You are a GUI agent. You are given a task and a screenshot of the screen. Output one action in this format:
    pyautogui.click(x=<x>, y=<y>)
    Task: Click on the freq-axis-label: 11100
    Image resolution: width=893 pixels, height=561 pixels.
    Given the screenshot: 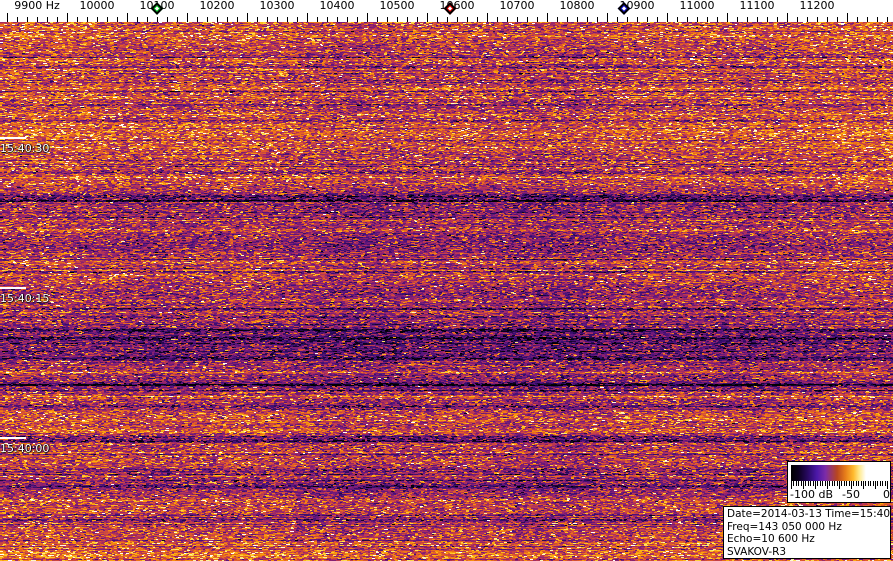 What is the action you would take?
    pyautogui.click(x=757, y=6)
    